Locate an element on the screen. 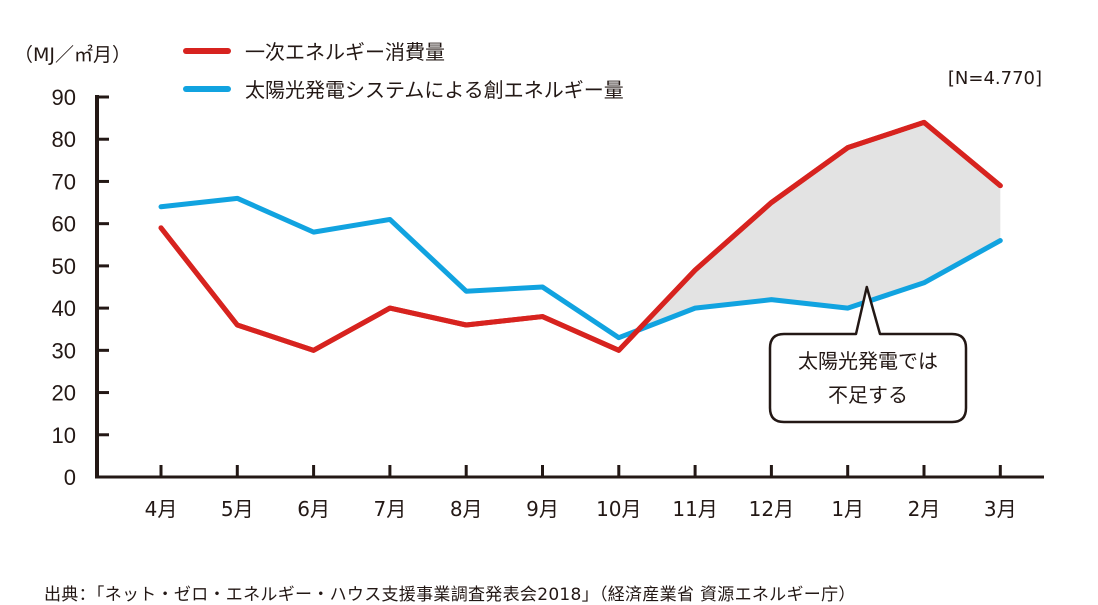 The width and height of the screenshot is (1098, 605). x-tick-label: 4月 is located at coordinates (161, 509).